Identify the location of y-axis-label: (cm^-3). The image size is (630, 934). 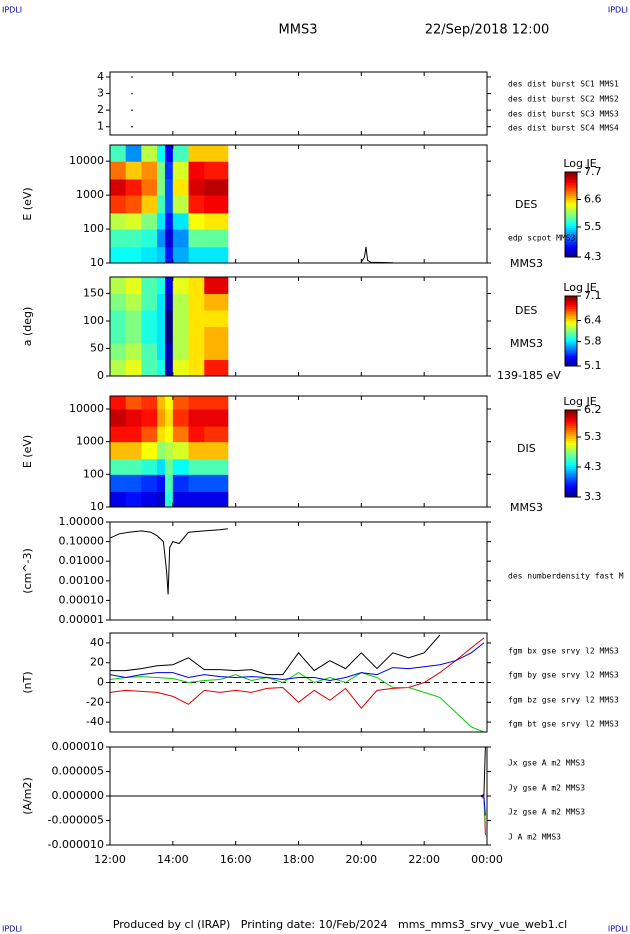
(27, 571).